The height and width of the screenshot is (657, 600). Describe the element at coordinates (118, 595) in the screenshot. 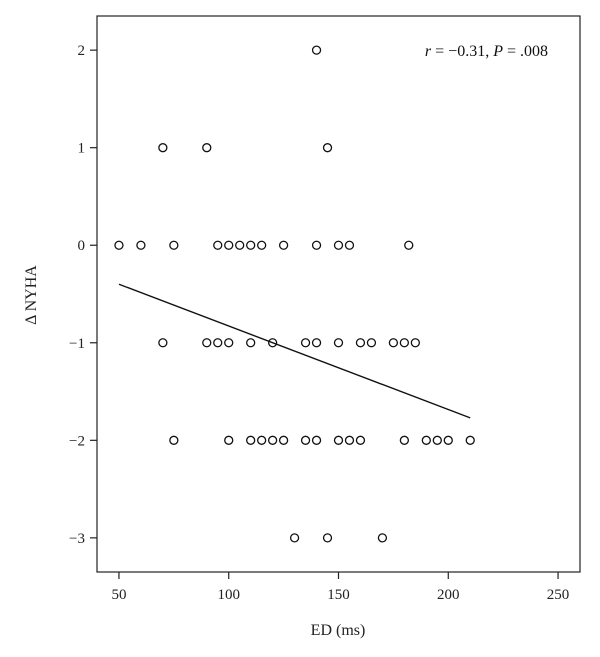

I see `x-tick-label: 50` at that location.